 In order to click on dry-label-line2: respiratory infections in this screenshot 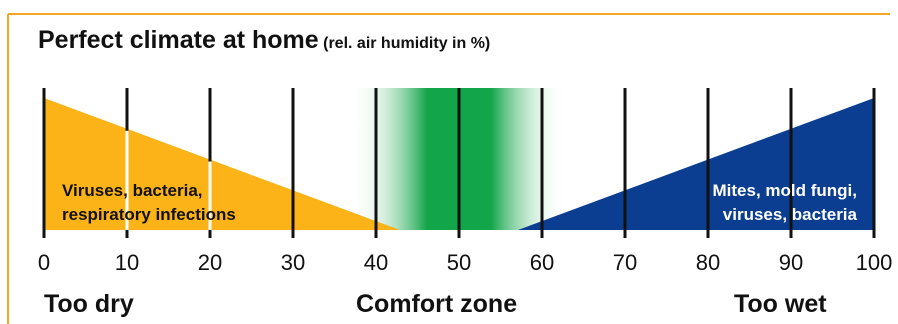, I will do `click(149, 214)`.